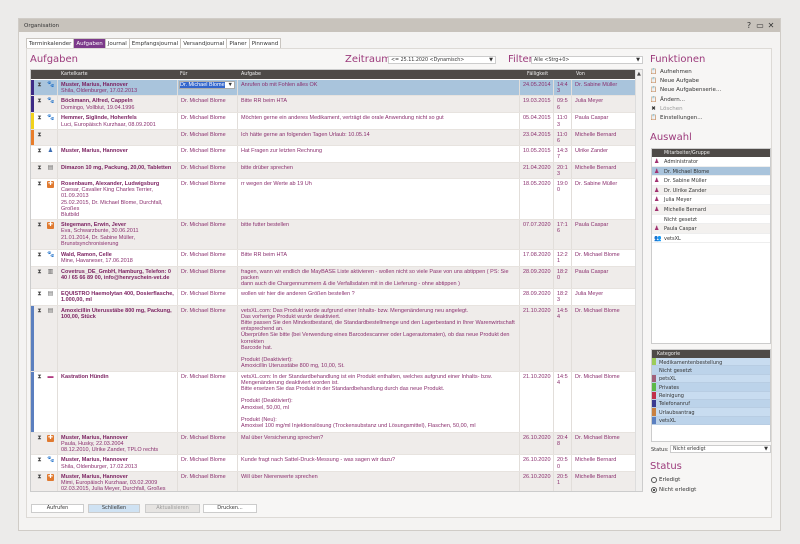 This screenshot has height=544, width=800. I want to click on mitarbeiter-item: ♟ Michelle Bernard, so click(711, 209).